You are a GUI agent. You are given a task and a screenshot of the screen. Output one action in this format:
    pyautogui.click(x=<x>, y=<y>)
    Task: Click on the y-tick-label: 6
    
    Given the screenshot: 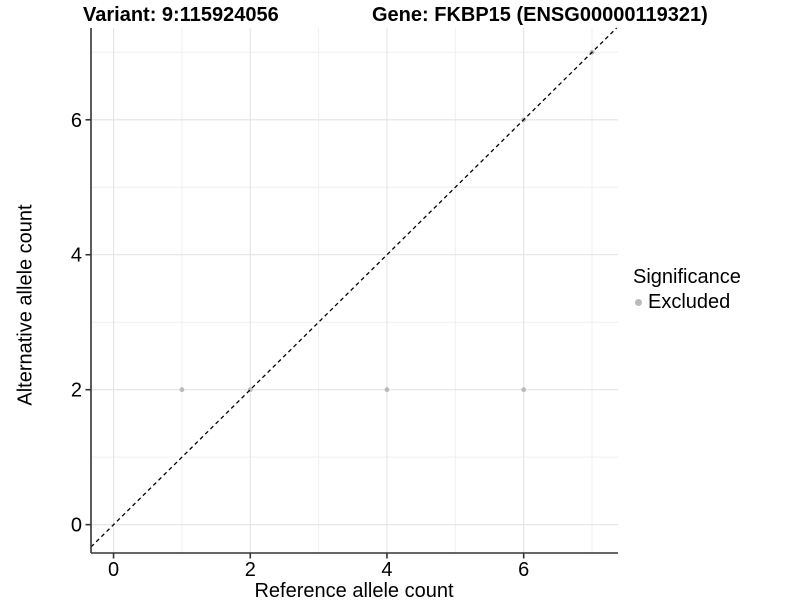 What is the action you would take?
    pyautogui.click(x=76, y=121)
    